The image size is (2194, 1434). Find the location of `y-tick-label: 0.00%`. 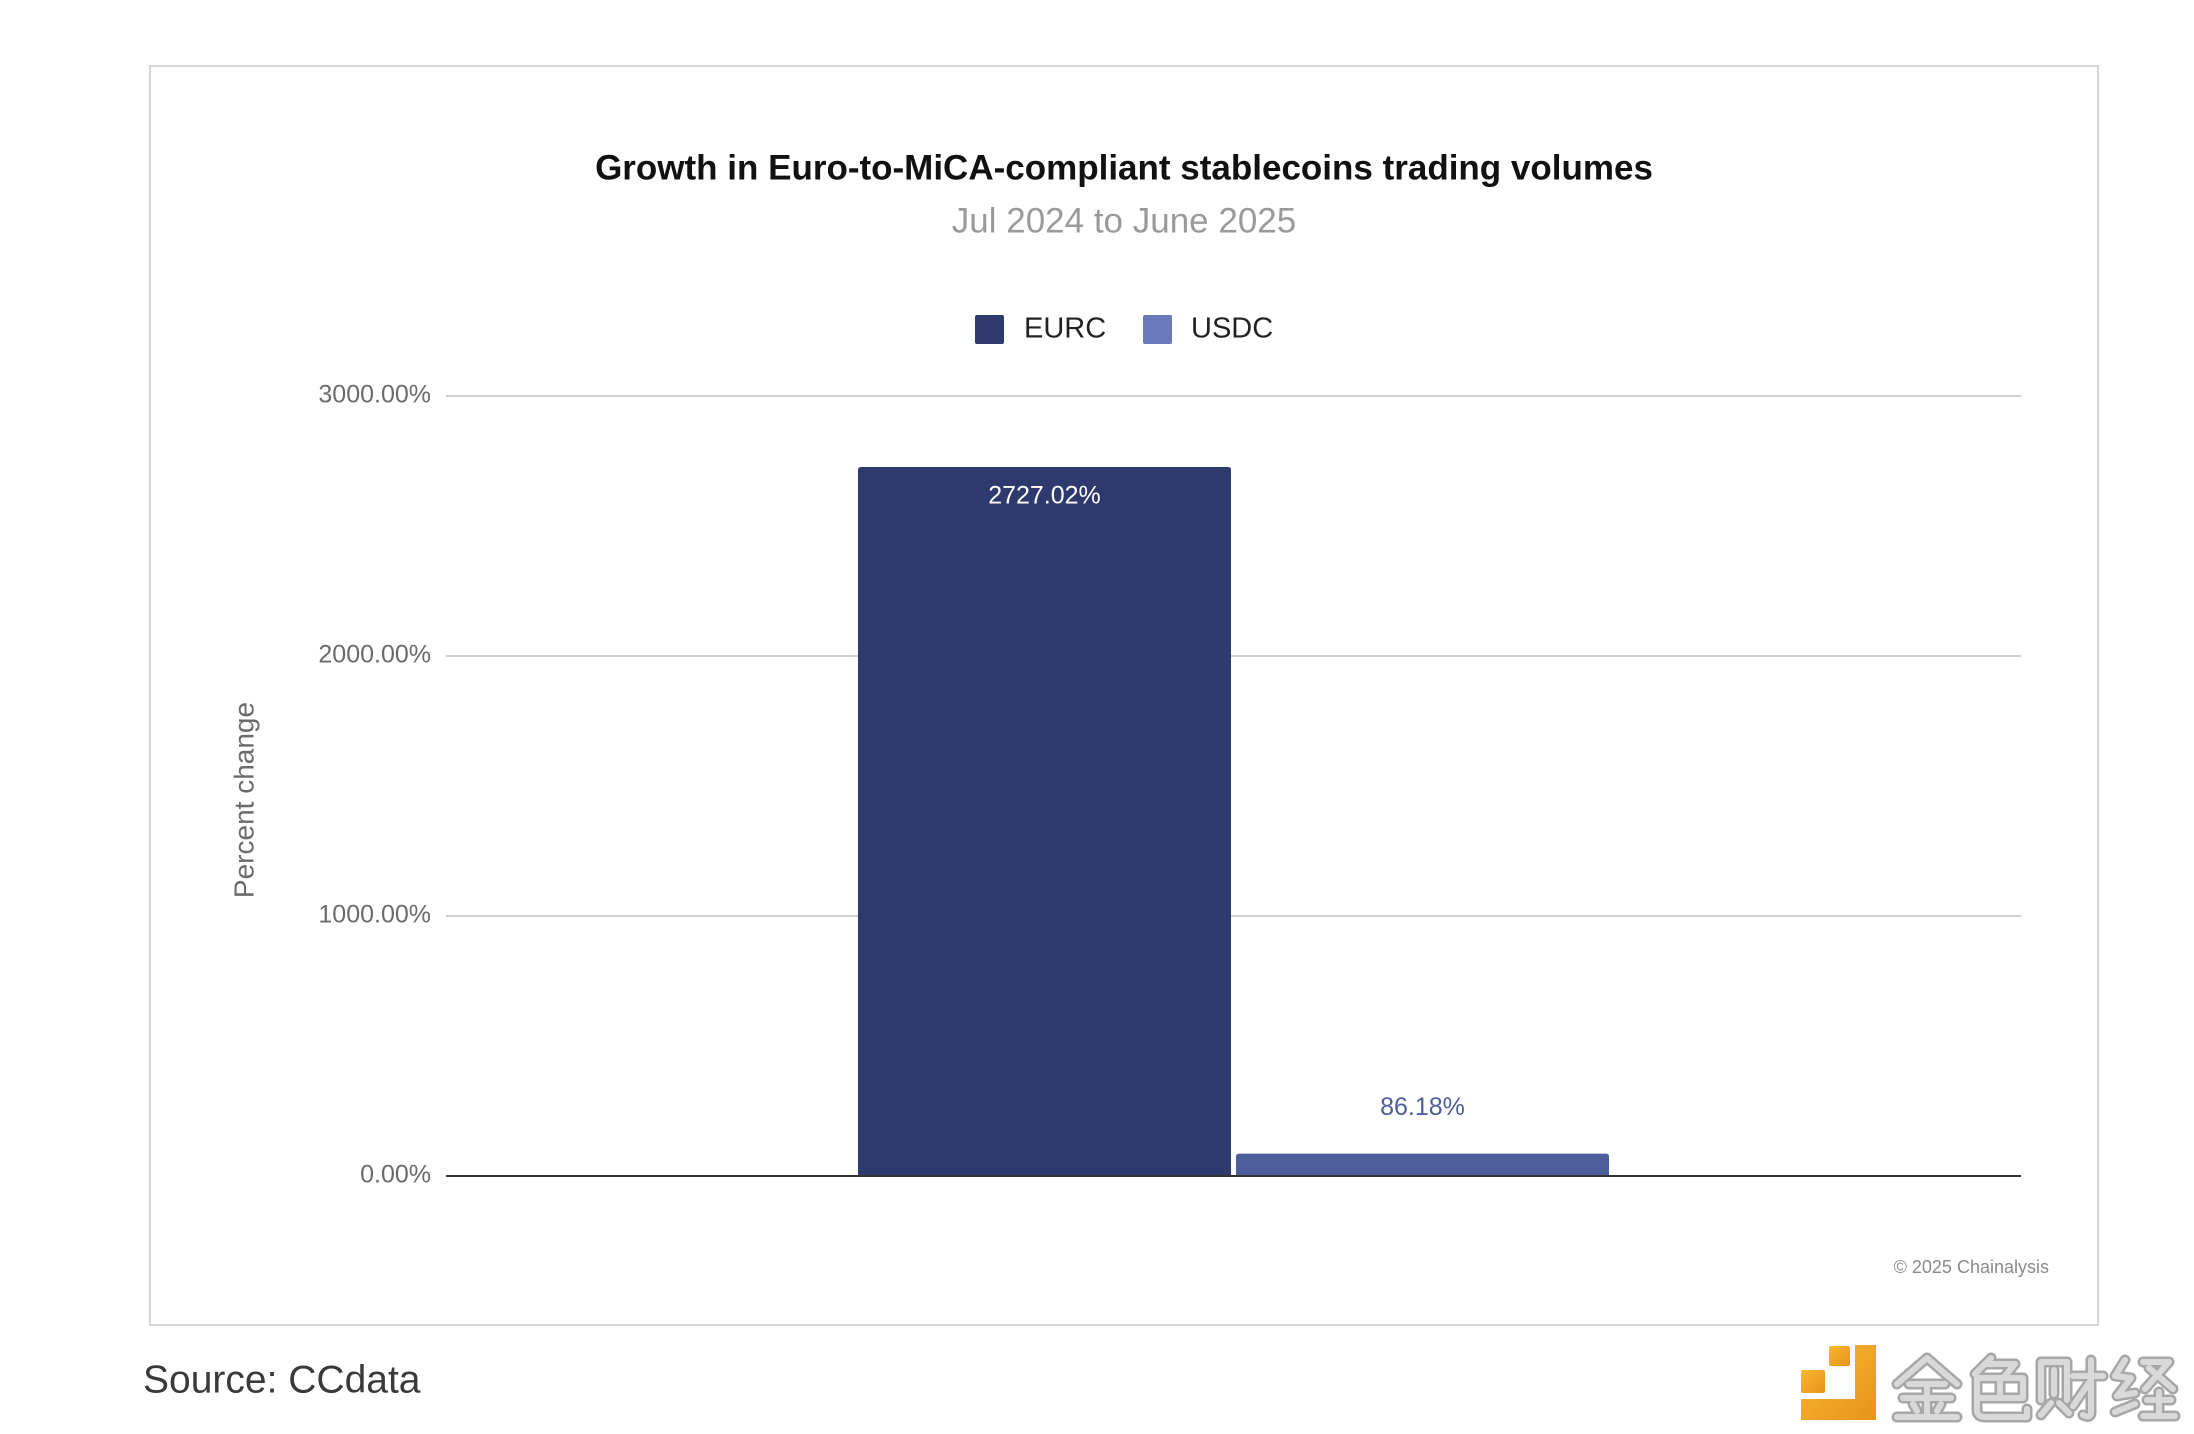

y-tick-label: 0.00% is located at coordinates (395, 1175).